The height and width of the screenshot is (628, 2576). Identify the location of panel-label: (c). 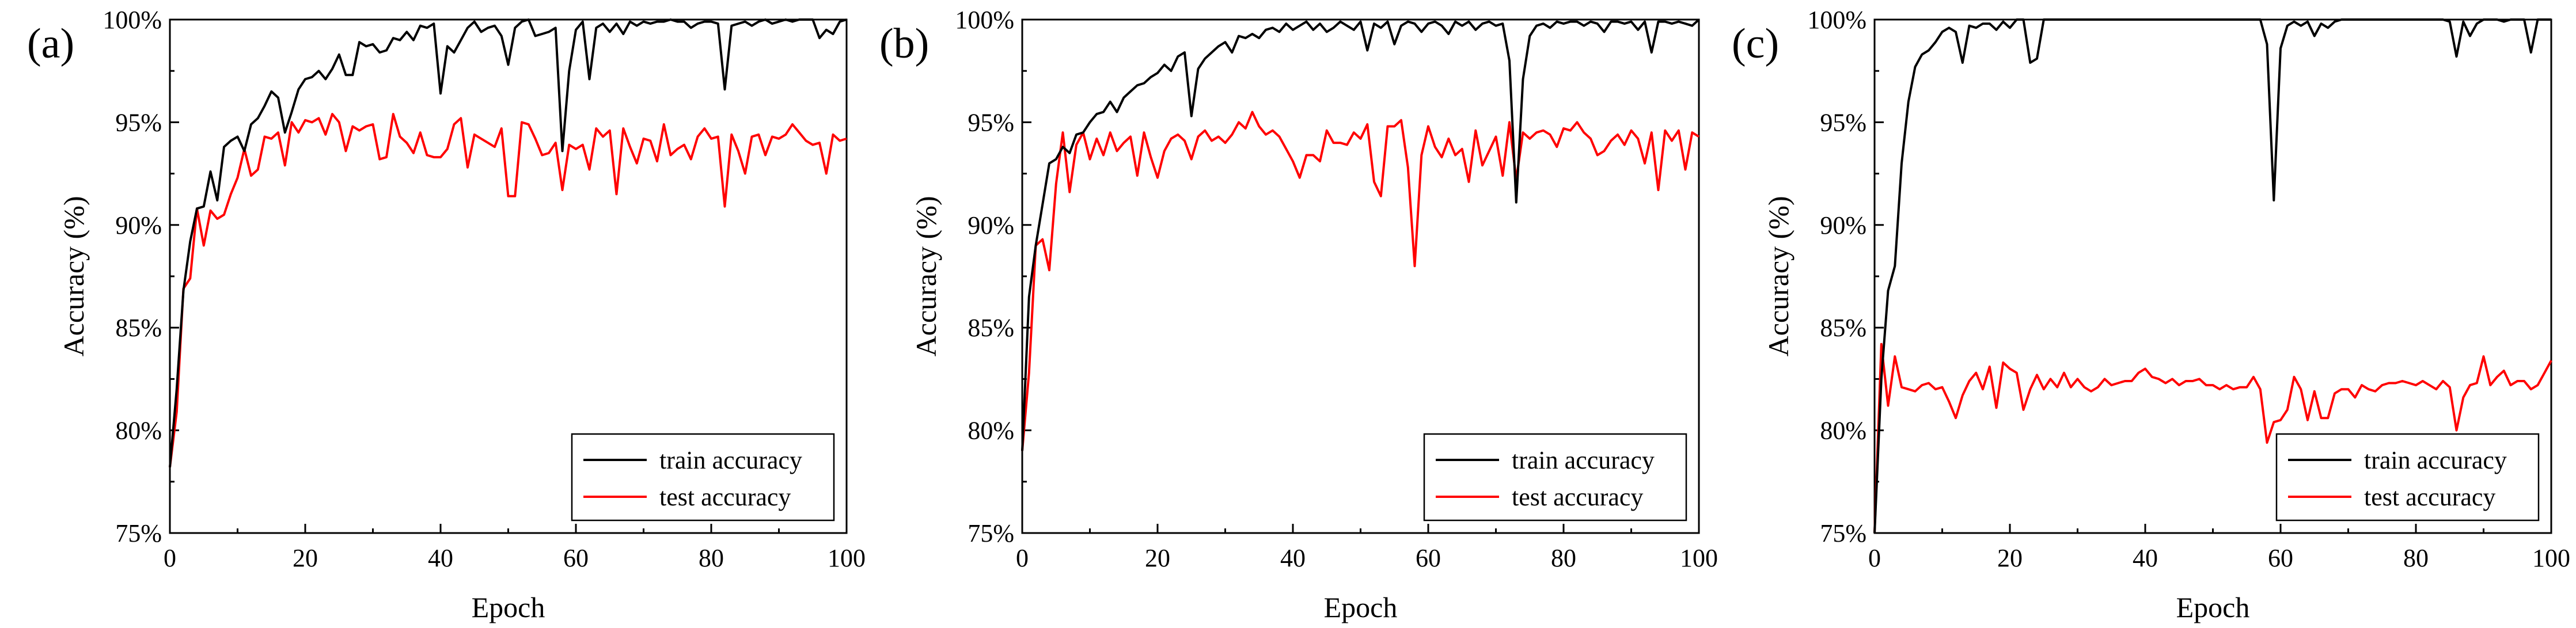
(1755, 43).